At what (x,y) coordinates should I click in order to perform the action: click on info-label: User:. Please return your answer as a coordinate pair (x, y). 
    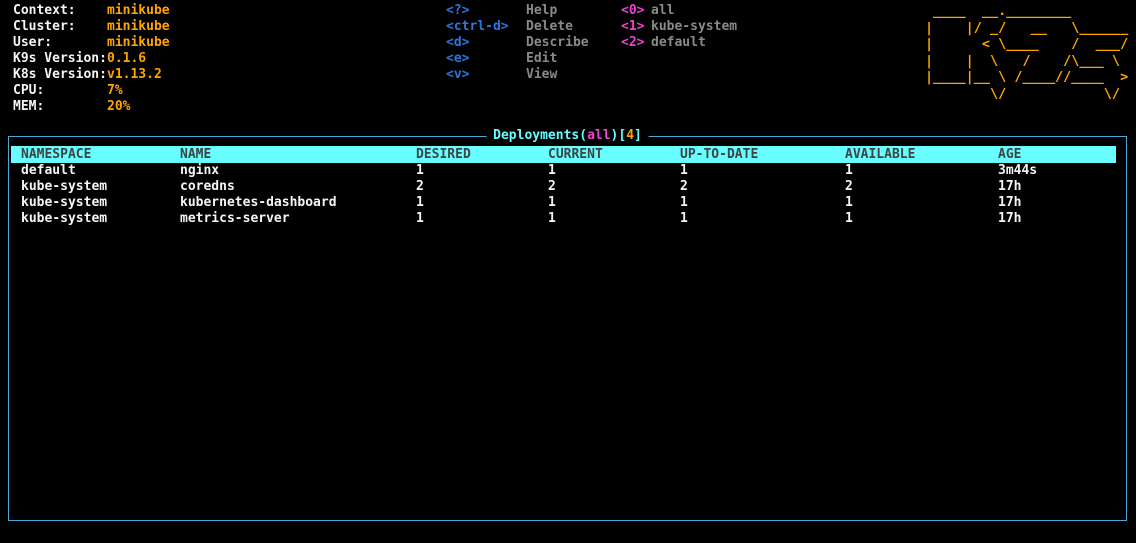
    Looking at the image, I should click on (33, 42).